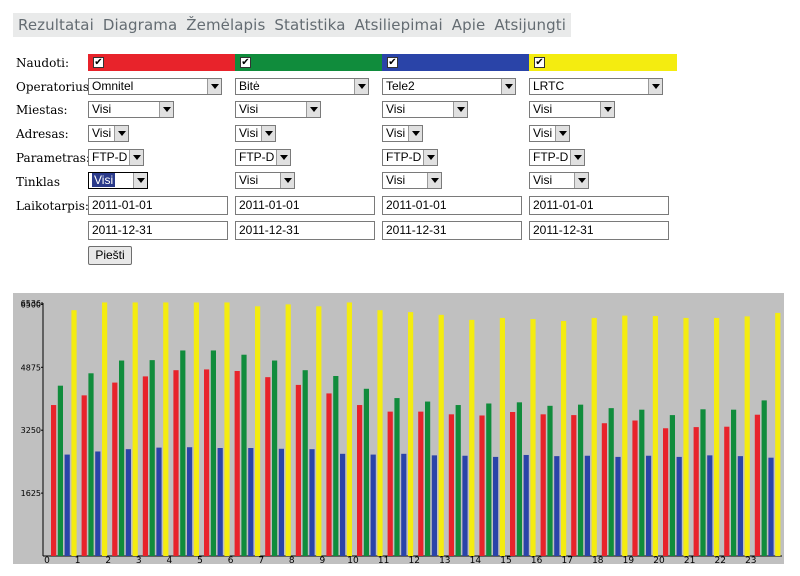 The width and height of the screenshot is (800, 576). What do you see at coordinates (226, 25) in the screenshot?
I see `nav-zemelapis: Žemėlapis` at bounding box center [226, 25].